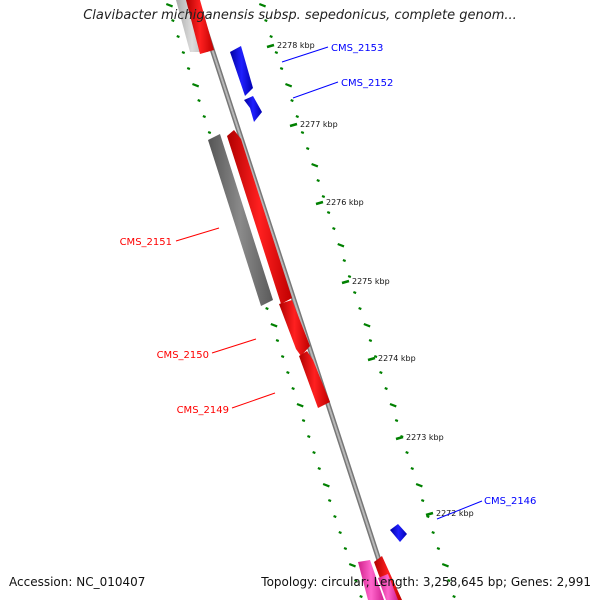 The width and height of the screenshot is (600, 600). What do you see at coordinates (367, 83) in the screenshot?
I see `gene-label-cms-2152: CMS_2152` at bounding box center [367, 83].